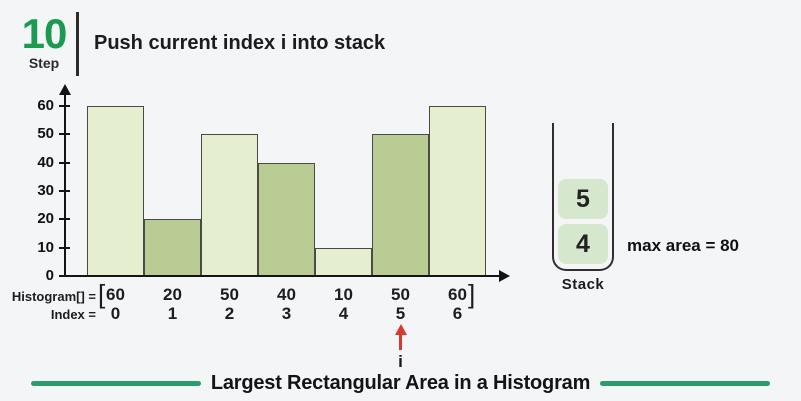 The height and width of the screenshot is (401, 801). What do you see at coordinates (49, 275) in the screenshot?
I see `y-axis-tick-label: 0` at bounding box center [49, 275].